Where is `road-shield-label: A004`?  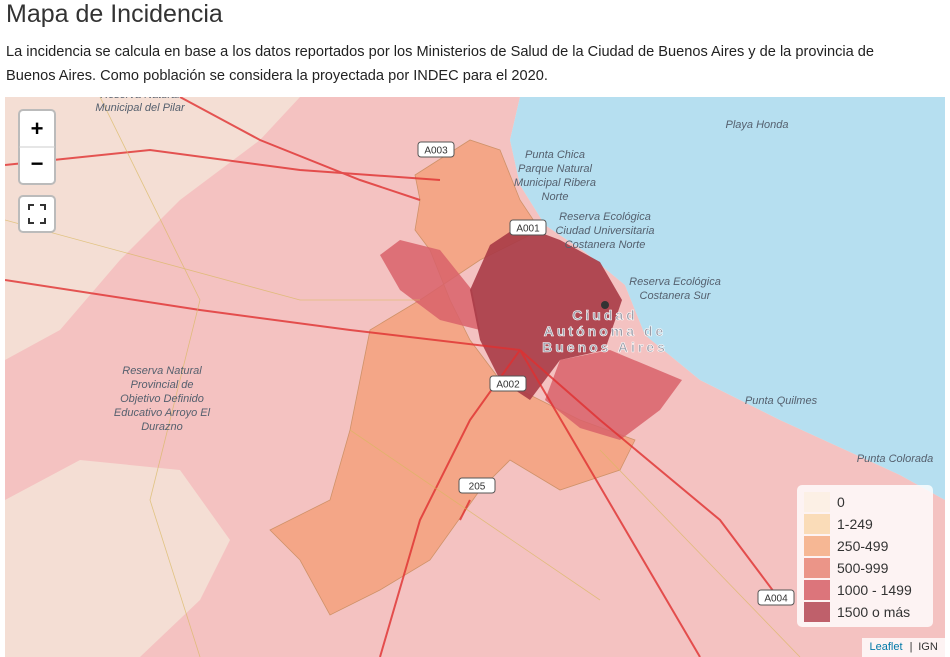
road-shield-label: A004 is located at coordinates (776, 599).